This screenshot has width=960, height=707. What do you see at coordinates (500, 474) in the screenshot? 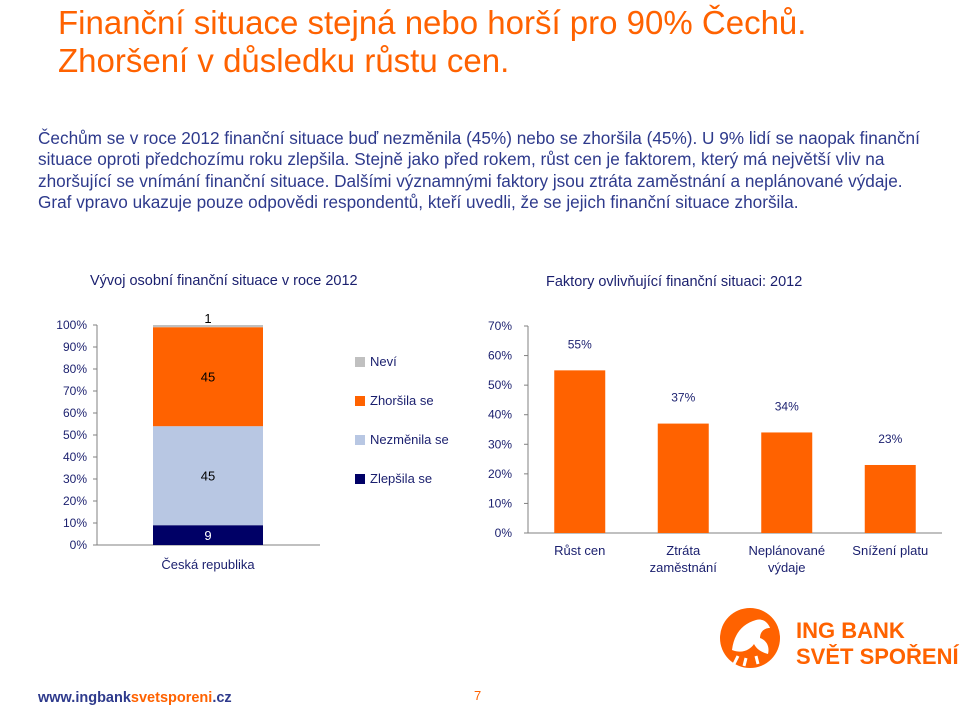
I see `right-y-tick-label: 20%` at bounding box center [500, 474].